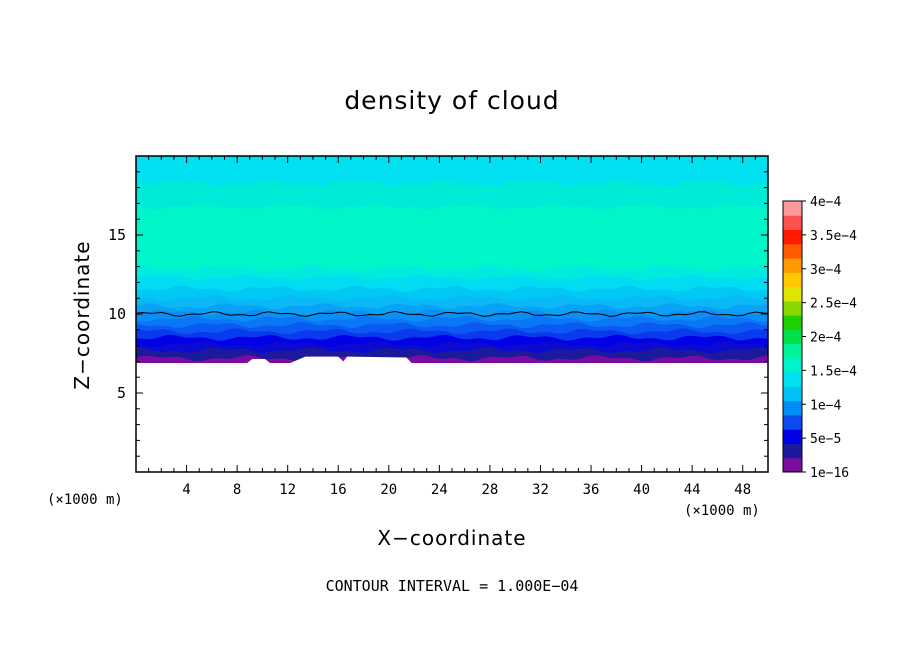  What do you see at coordinates (237, 490) in the screenshot?
I see `x-tick-label: 8` at bounding box center [237, 490].